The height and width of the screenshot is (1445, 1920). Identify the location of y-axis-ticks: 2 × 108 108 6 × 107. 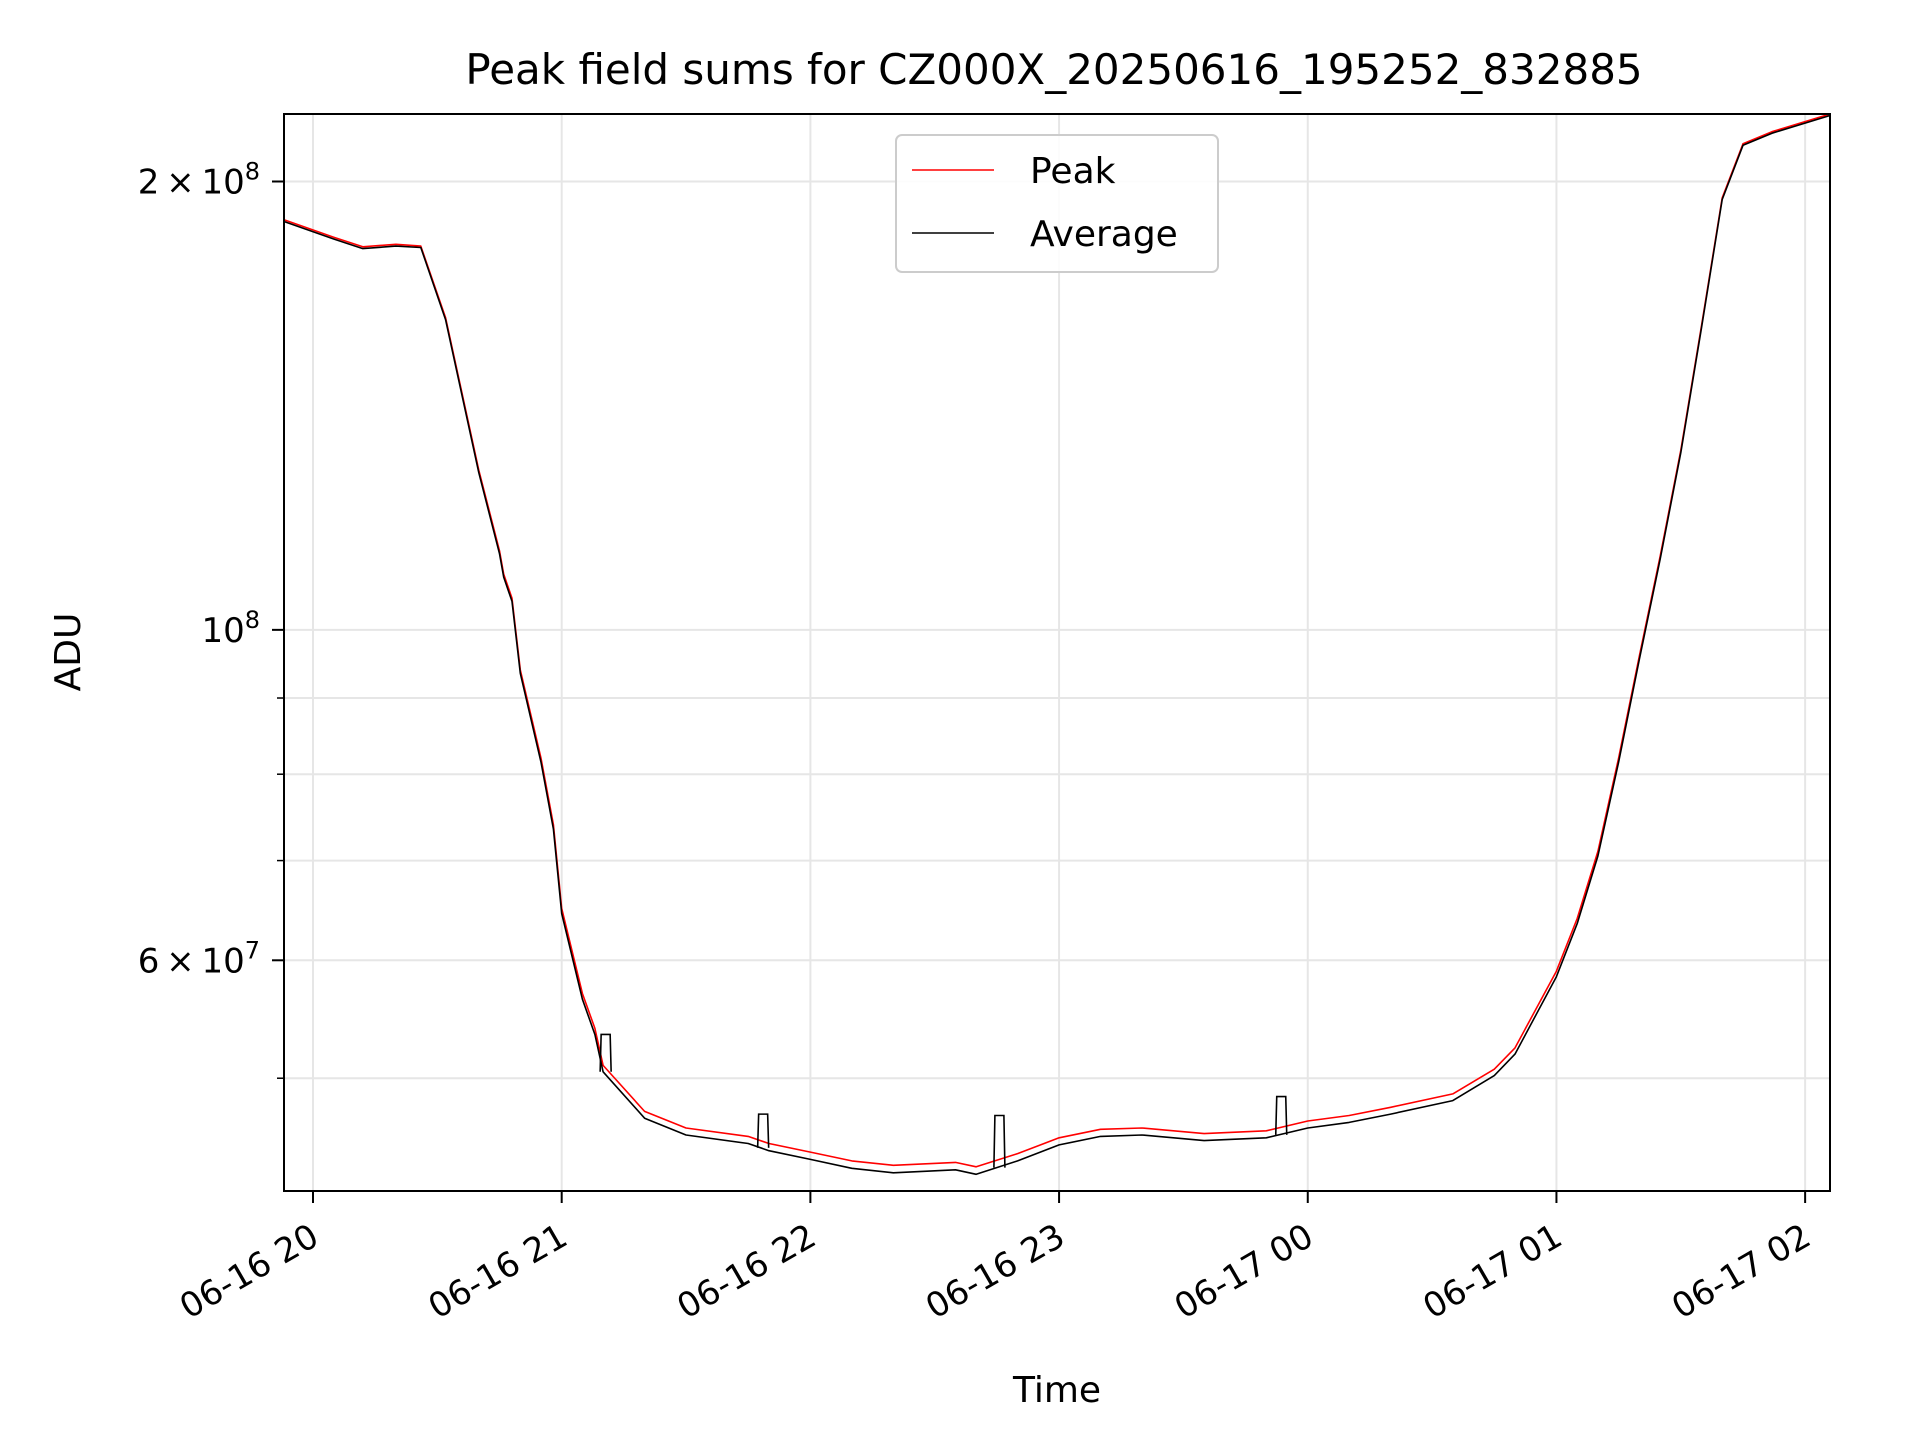
(211, 618).